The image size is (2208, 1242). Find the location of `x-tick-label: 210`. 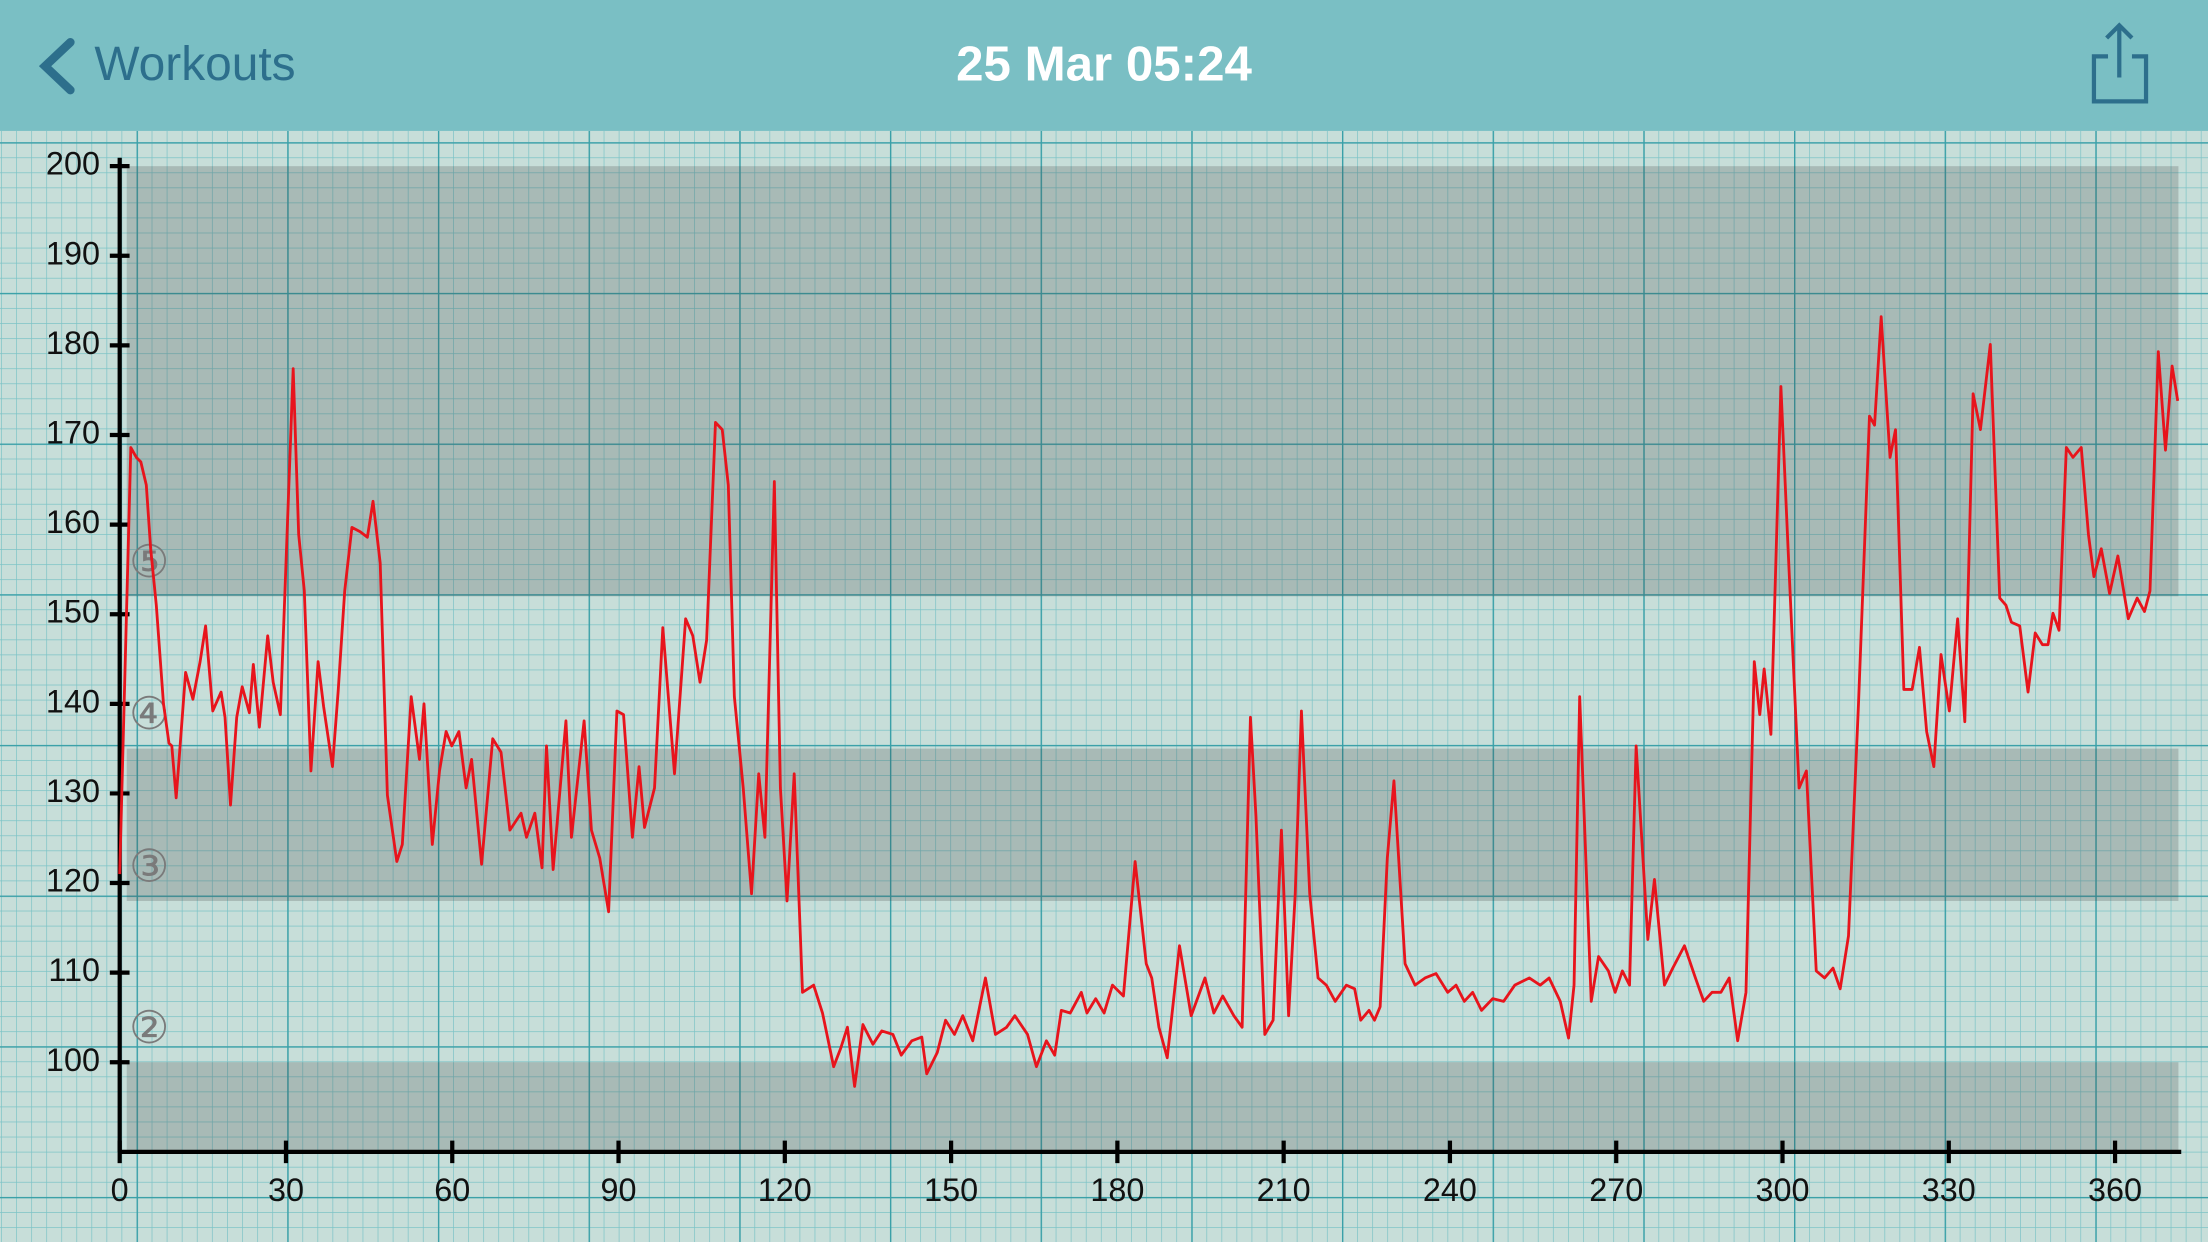

x-tick-label: 210 is located at coordinates (1284, 1190).